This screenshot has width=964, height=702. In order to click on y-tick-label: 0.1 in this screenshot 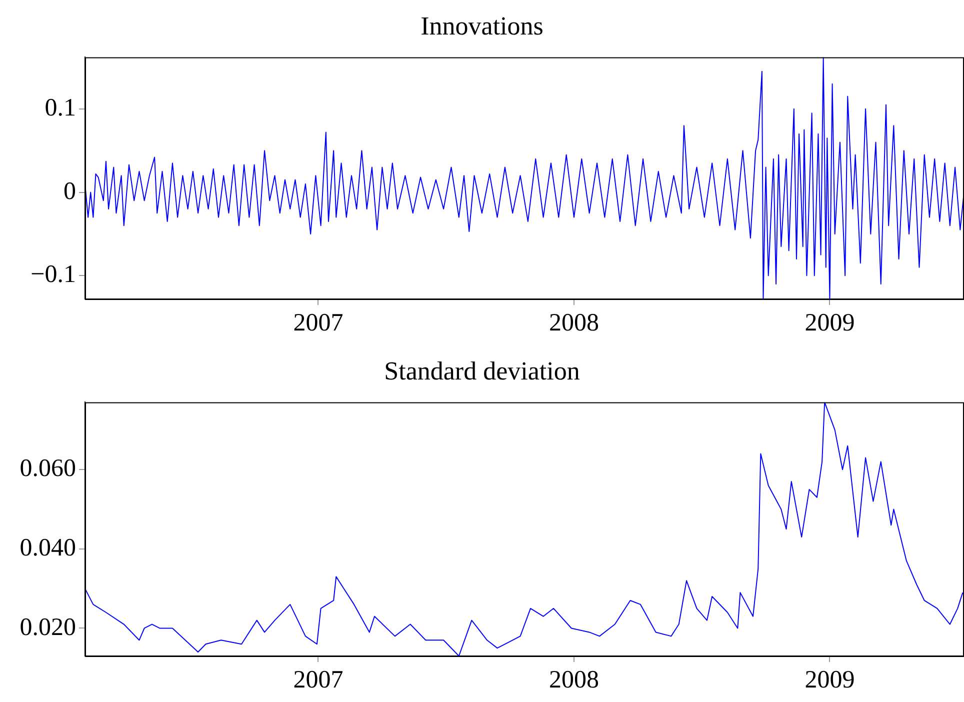, I will do `click(60, 108)`.